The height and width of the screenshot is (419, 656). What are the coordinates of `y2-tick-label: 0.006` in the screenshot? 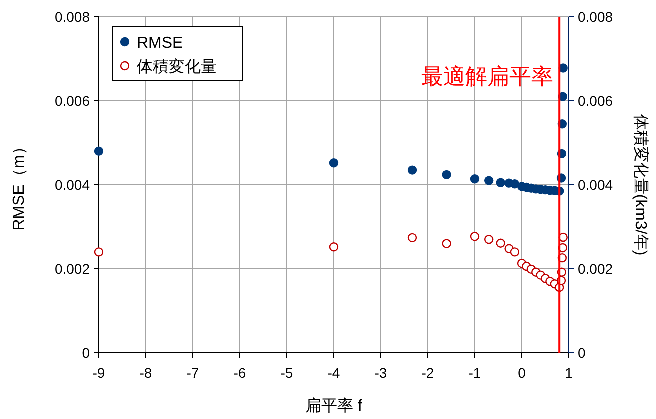 It's located at (596, 101).